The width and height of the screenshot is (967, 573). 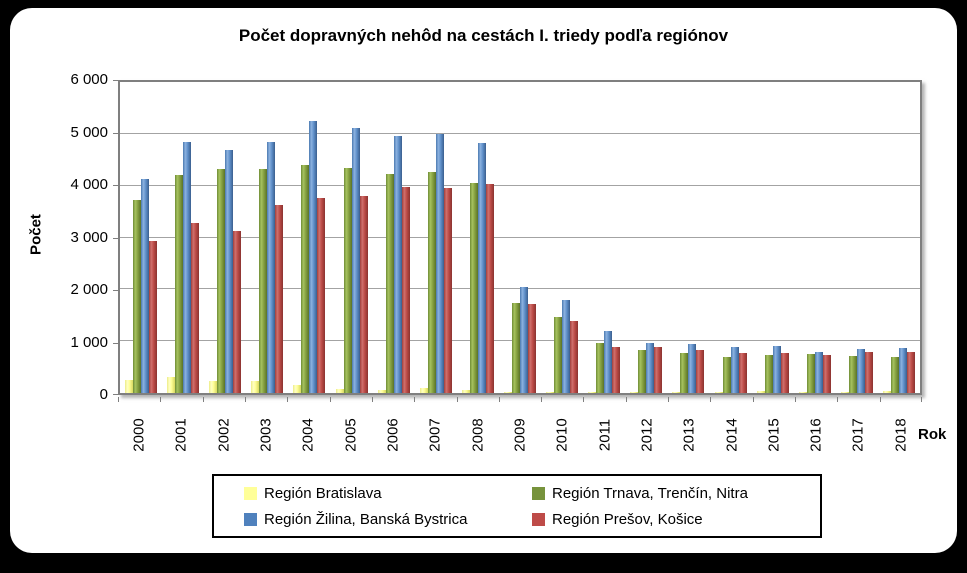 I want to click on x-tick-label-cell: 2001, so click(x=181, y=435).